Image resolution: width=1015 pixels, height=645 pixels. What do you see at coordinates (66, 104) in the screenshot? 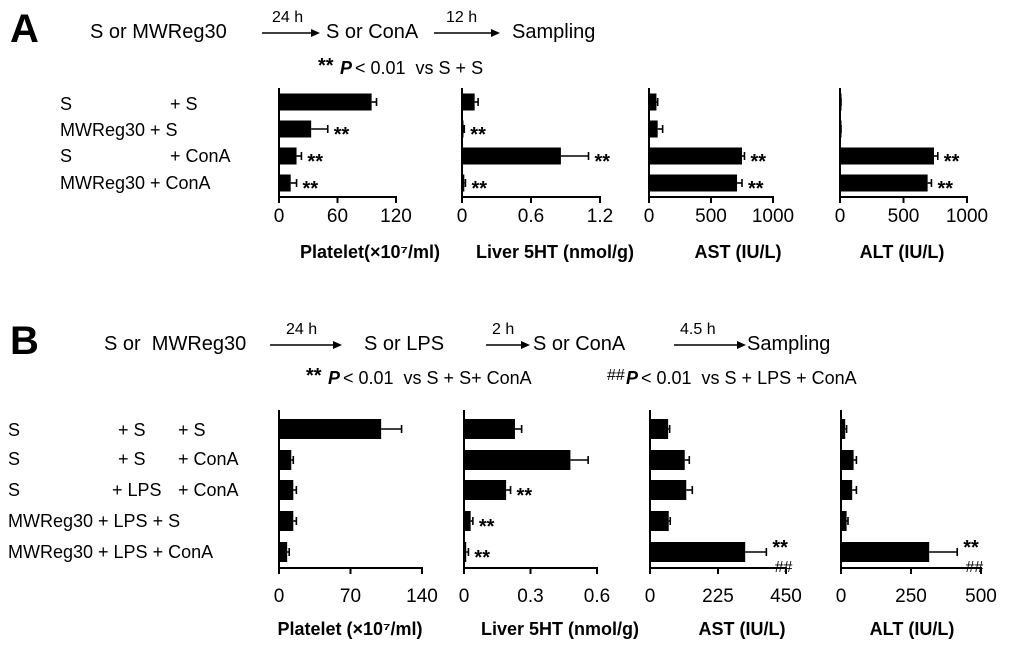
I see `group-label-a-1: S` at bounding box center [66, 104].